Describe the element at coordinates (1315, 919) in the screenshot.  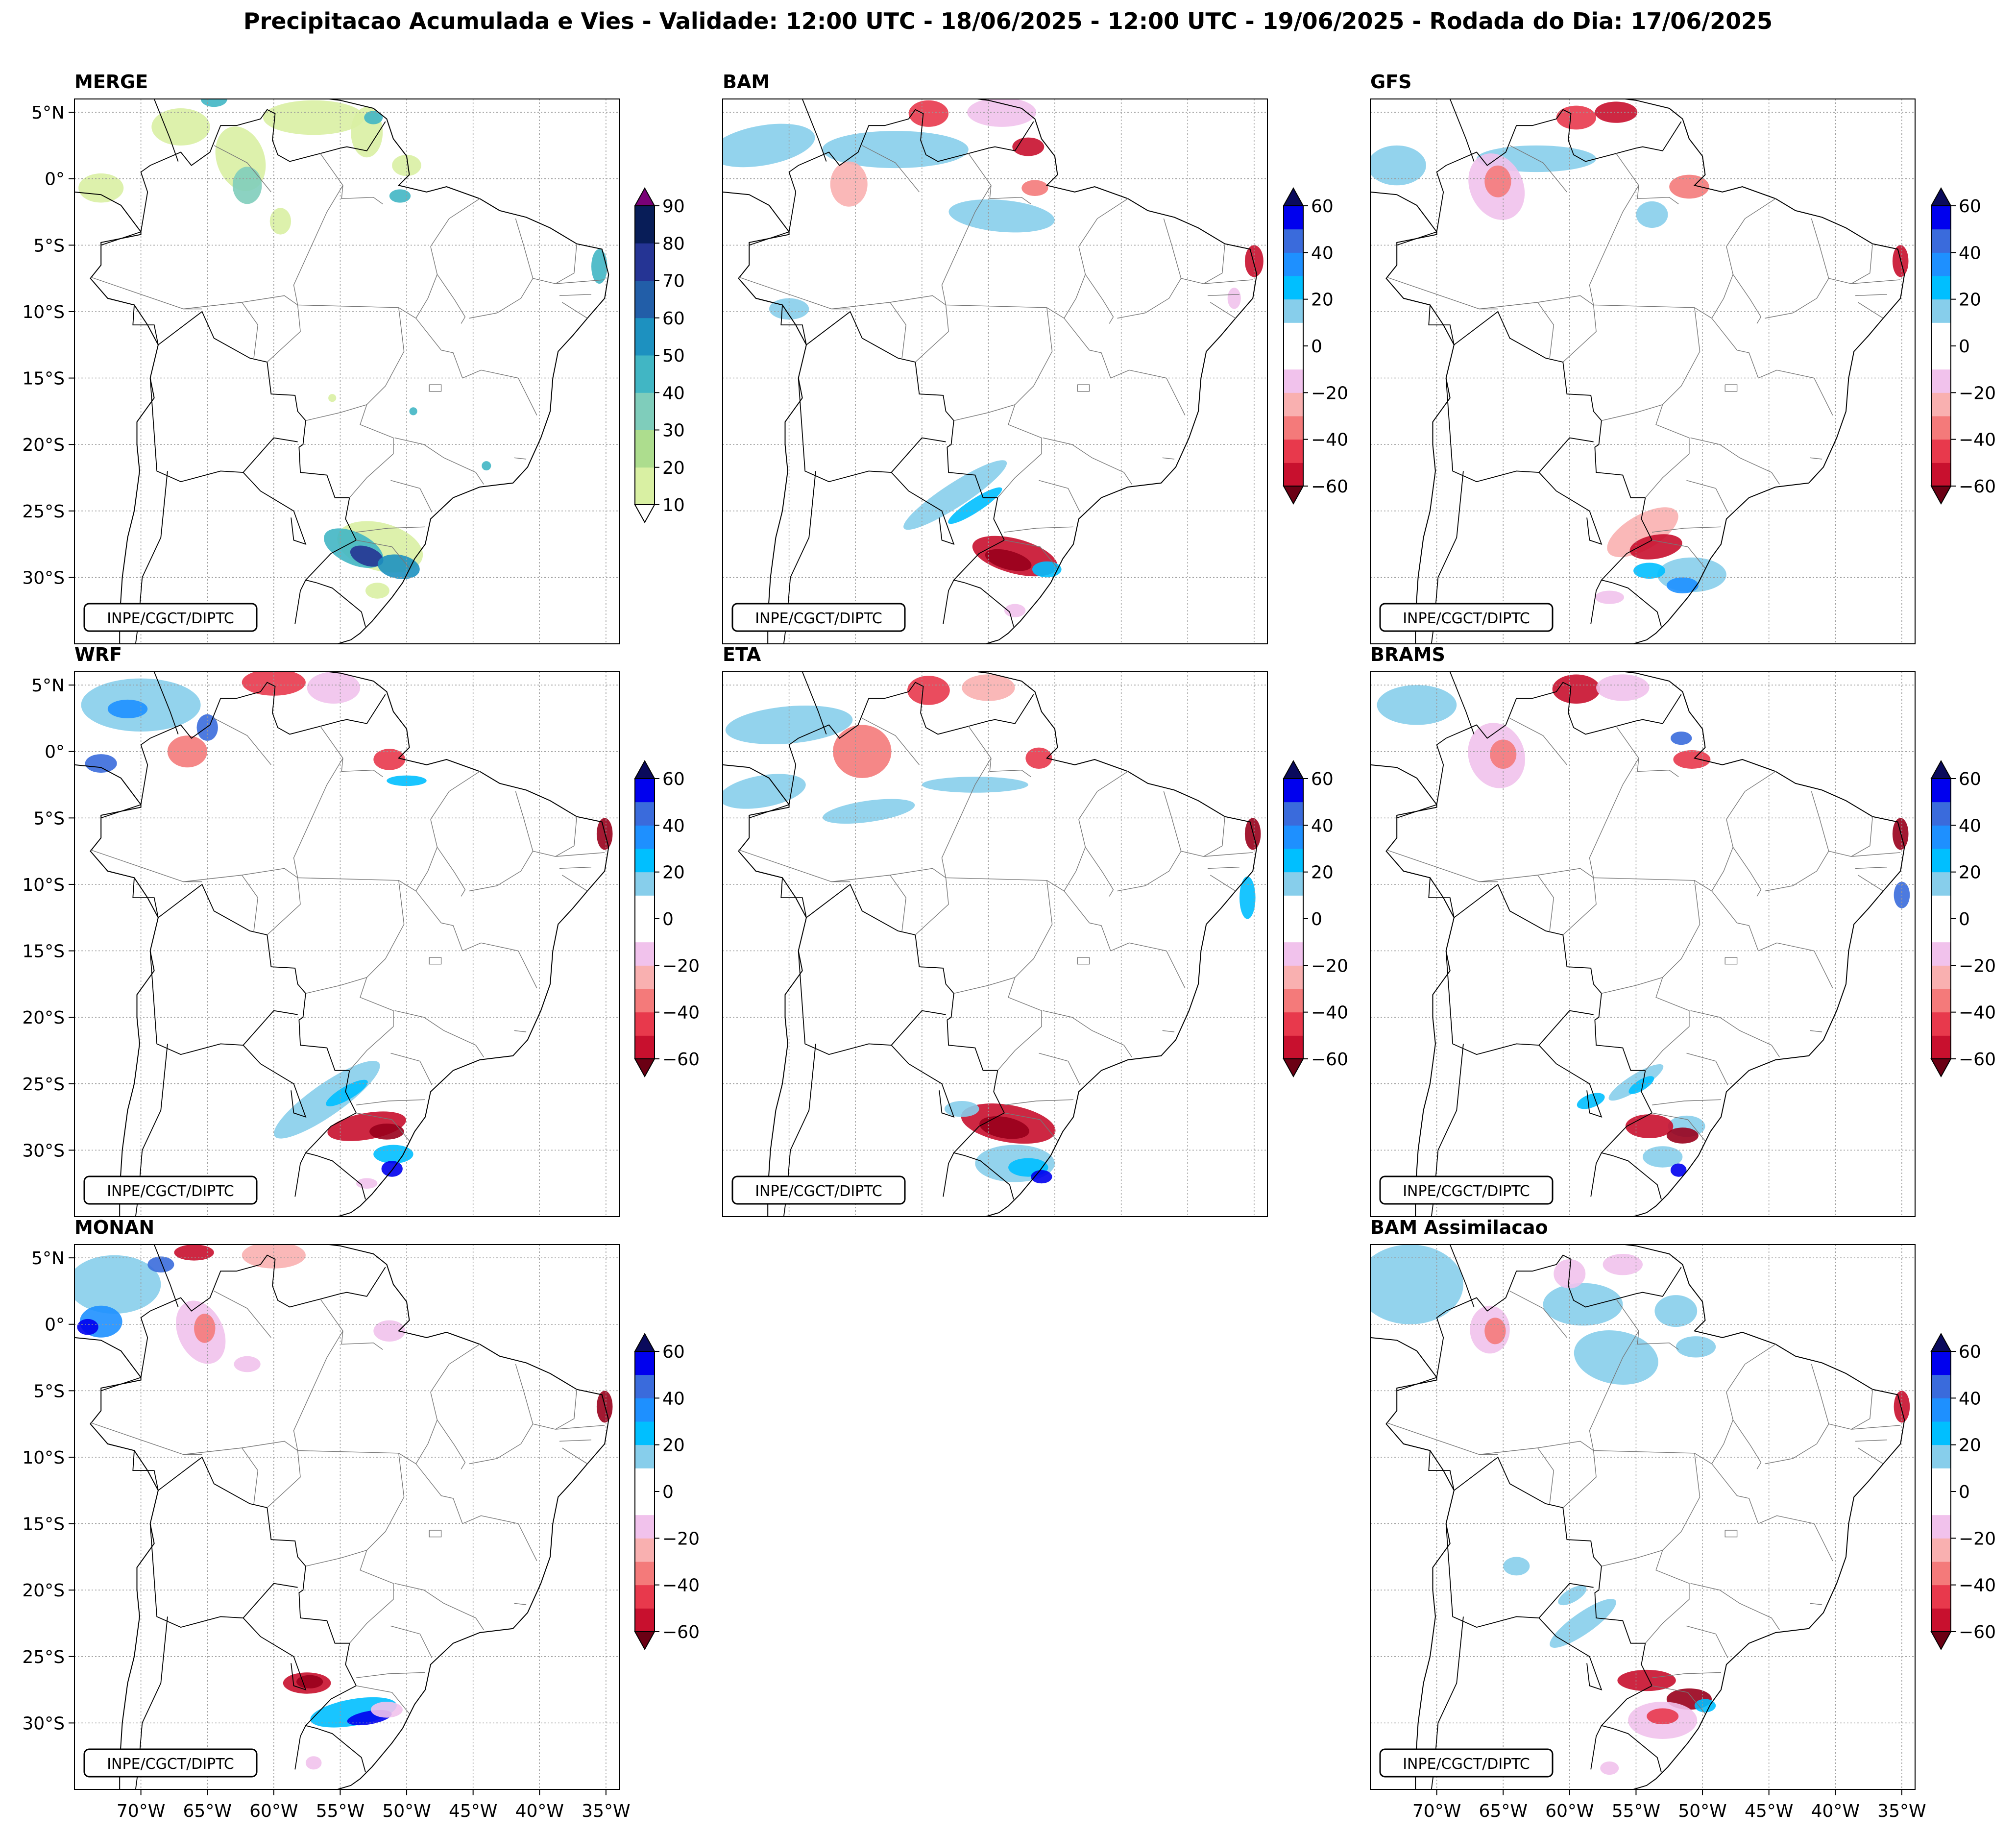
I see `colorbar-eta: 60 40 20 0 −20 −40 −60` at that location.